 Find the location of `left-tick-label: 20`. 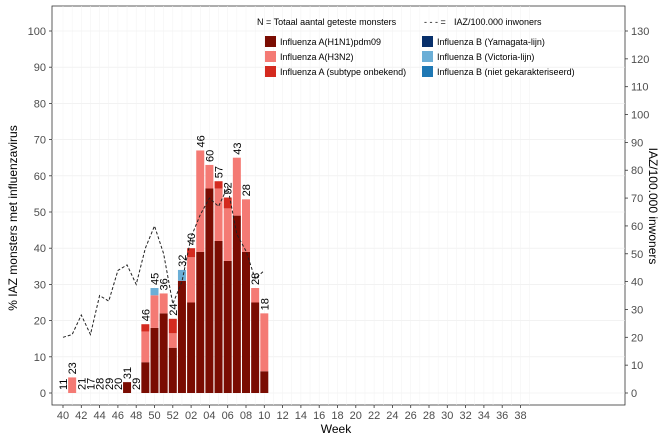

left-tick-label: 20 is located at coordinates (40, 322).